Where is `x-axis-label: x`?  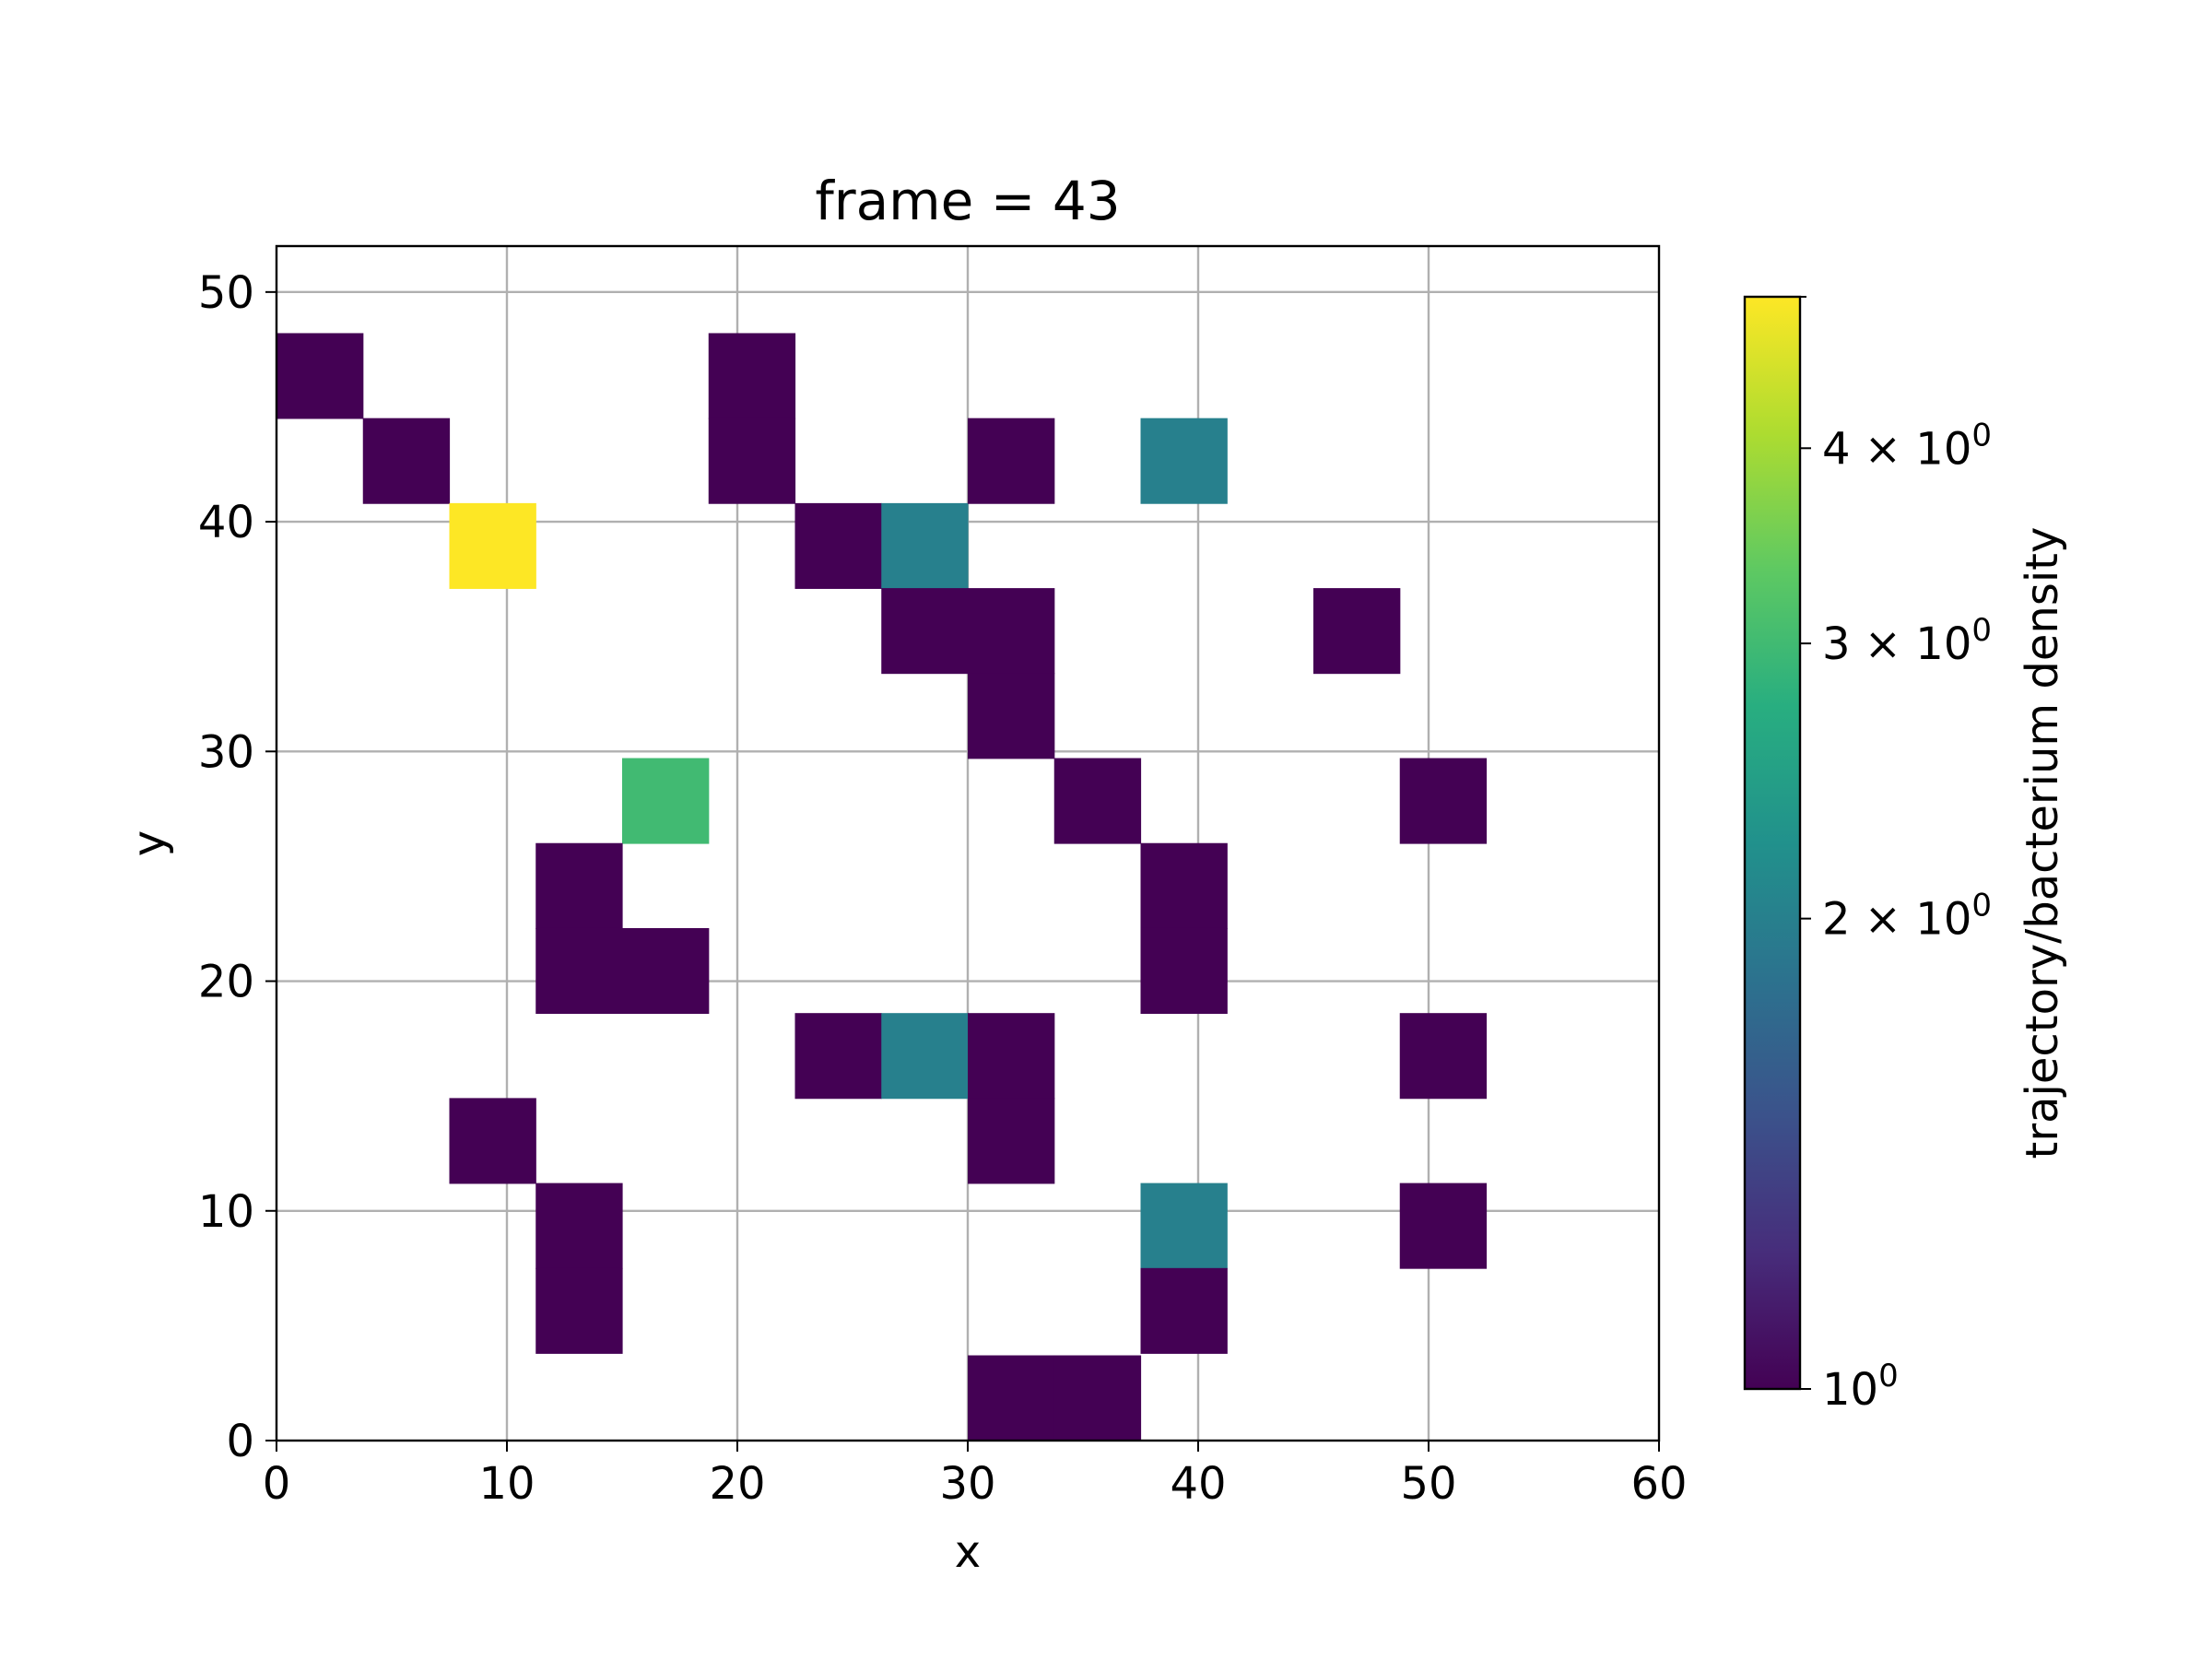
x-axis-label: x is located at coordinates (968, 1552).